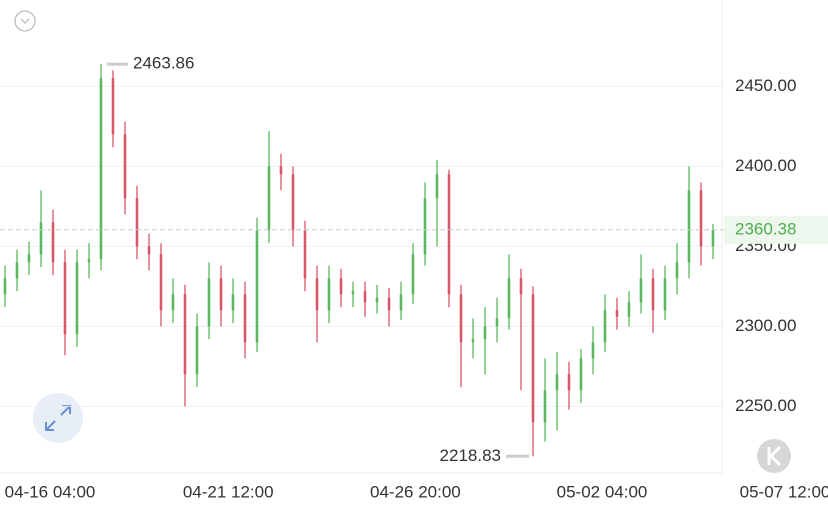 The width and height of the screenshot is (828, 506). I want to click on x-tick-label: 05-07 12:00, so click(784, 491).